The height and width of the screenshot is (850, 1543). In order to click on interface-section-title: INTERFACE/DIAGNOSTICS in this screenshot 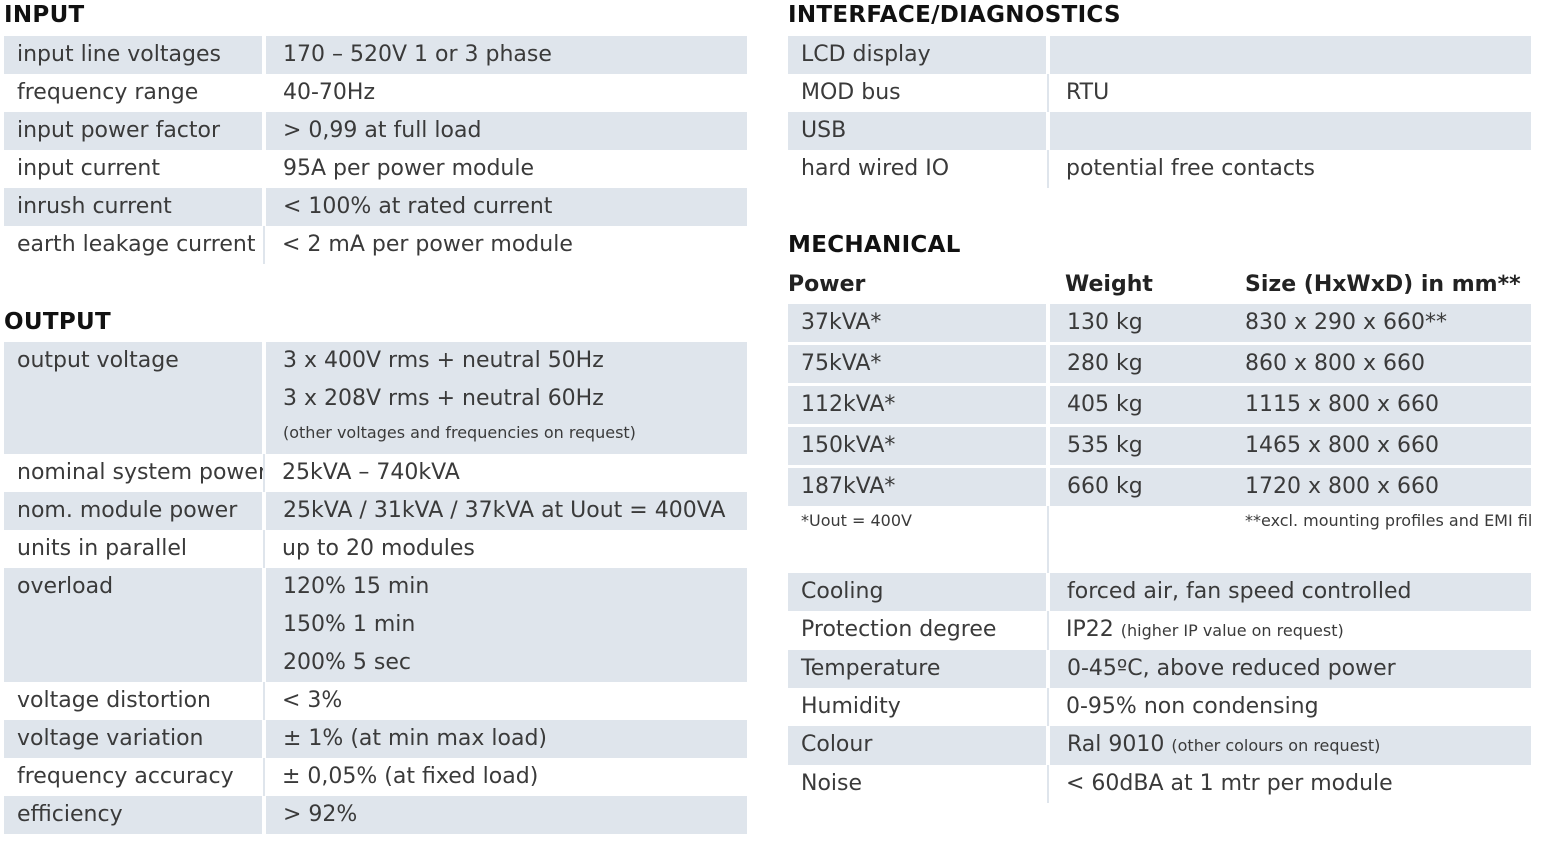, I will do `click(954, 15)`.